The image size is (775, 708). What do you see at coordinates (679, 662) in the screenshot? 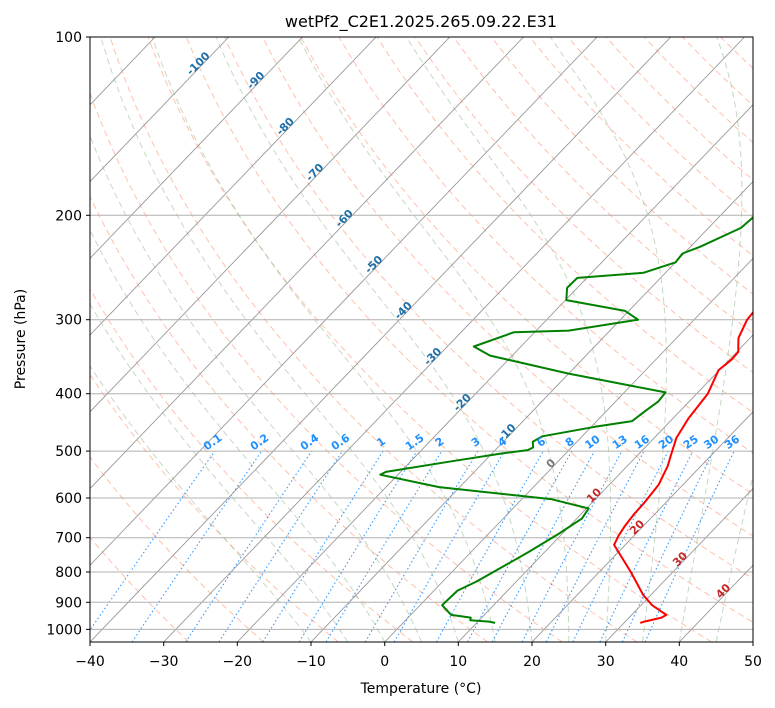
I see `x-tick-label: 40` at bounding box center [679, 662].